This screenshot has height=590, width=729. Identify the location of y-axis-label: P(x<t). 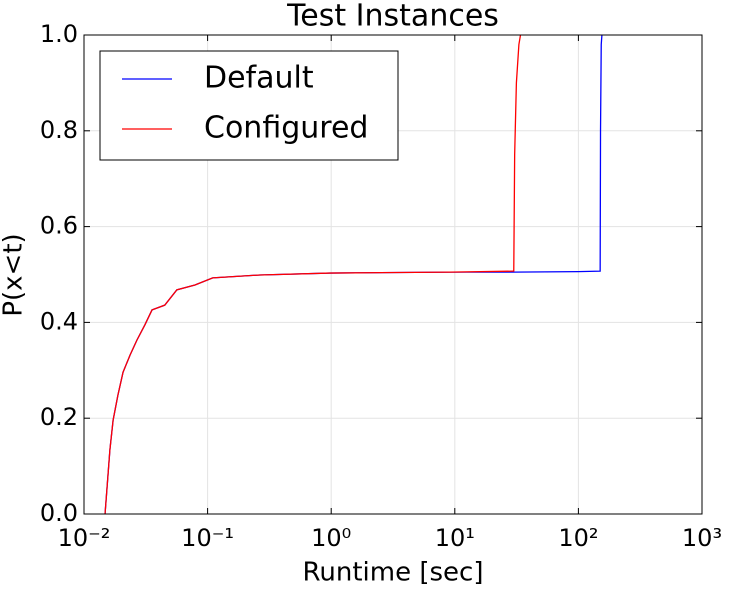
(14, 274).